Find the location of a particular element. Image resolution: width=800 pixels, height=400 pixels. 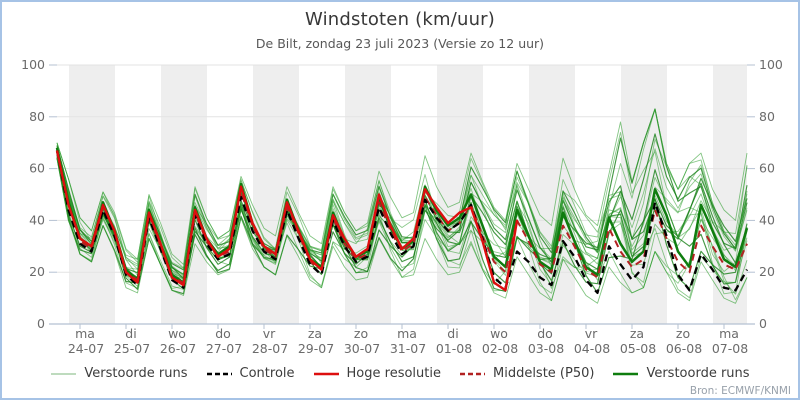

x-tick-date-label: 03-08 is located at coordinates (546, 348).